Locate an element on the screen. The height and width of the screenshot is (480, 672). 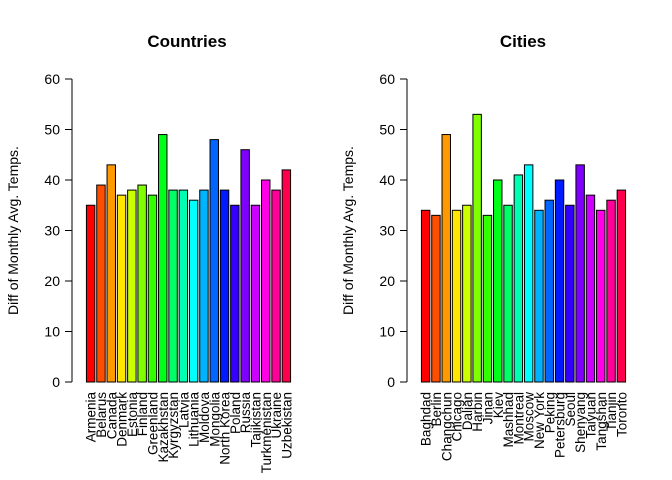
bar-berlin is located at coordinates (436, 298).